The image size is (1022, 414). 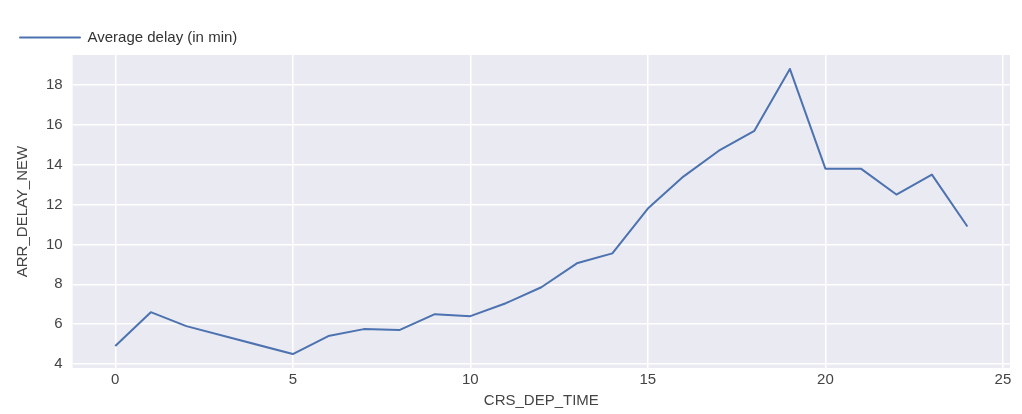 What do you see at coordinates (22, 211) in the screenshot?
I see `y-axis-title: ARR_DELAY_NEW` at bounding box center [22, 211].